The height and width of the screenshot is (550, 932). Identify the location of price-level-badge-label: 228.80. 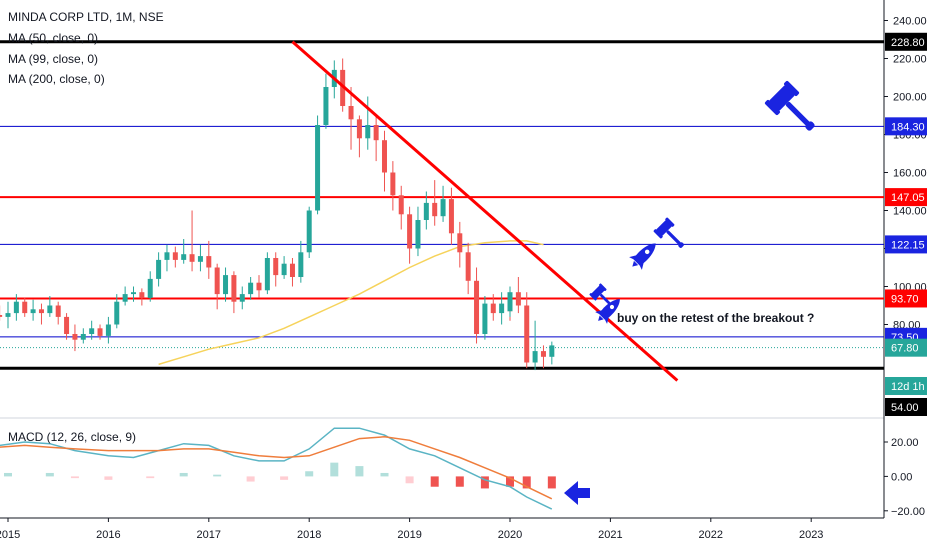
(908, 43).